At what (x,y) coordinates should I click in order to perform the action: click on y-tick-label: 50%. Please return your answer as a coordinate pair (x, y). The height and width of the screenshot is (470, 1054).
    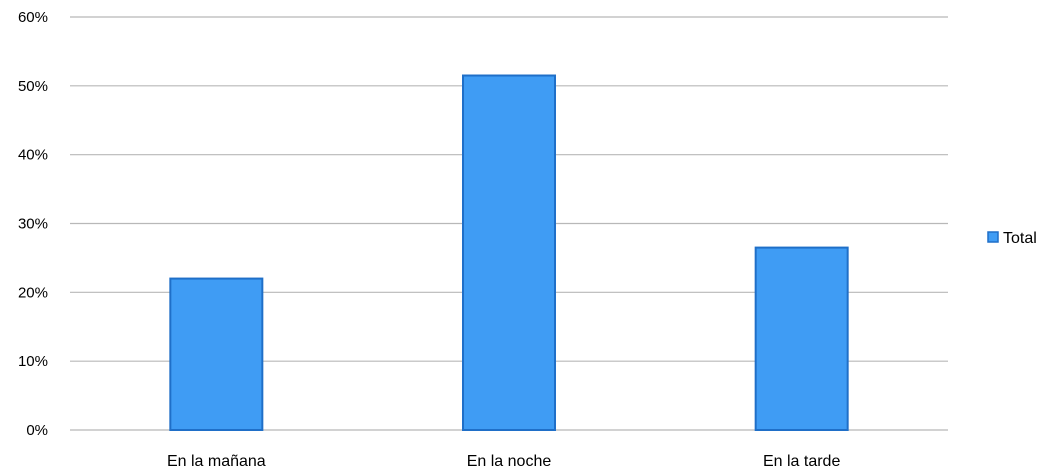
    Looking at the image, I should click on (33, 86).